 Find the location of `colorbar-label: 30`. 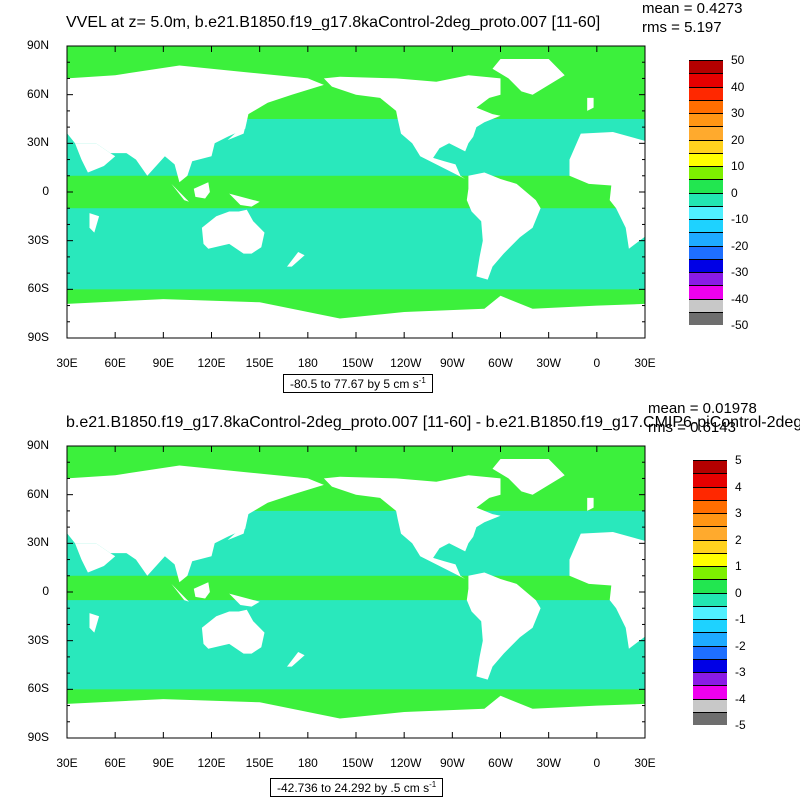

colorbar-label: 30 is located at coordinates (738, 113).